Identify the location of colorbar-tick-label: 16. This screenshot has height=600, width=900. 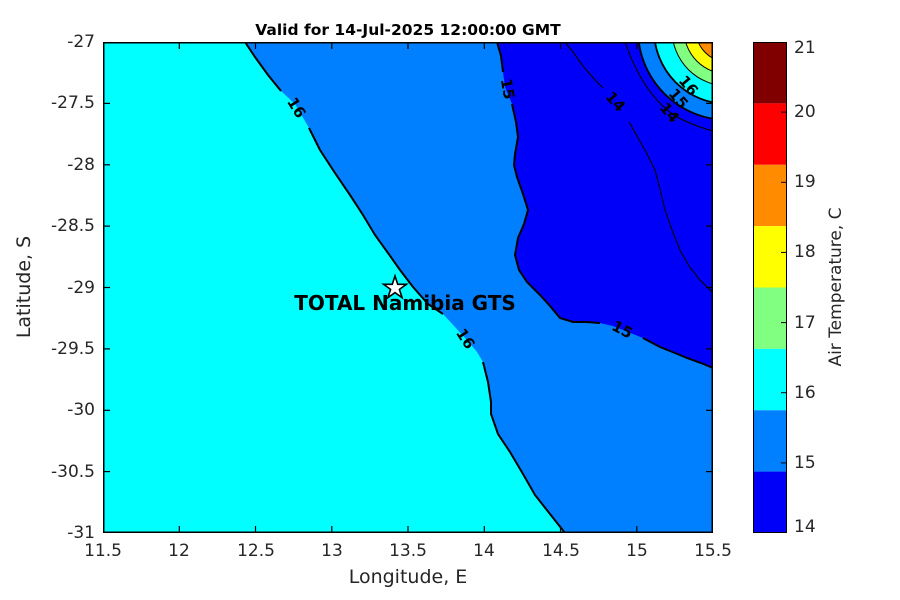
(805, 393).